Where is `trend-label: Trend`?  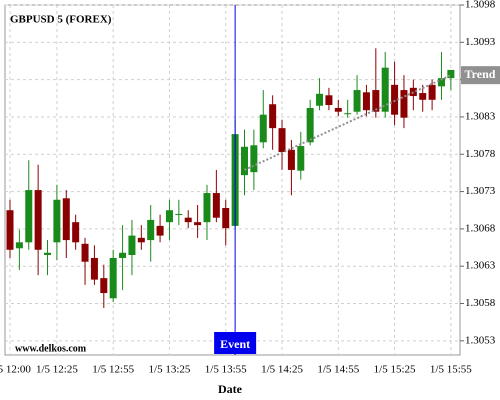
trend-label: Trend is located at coordinates (480, 74).